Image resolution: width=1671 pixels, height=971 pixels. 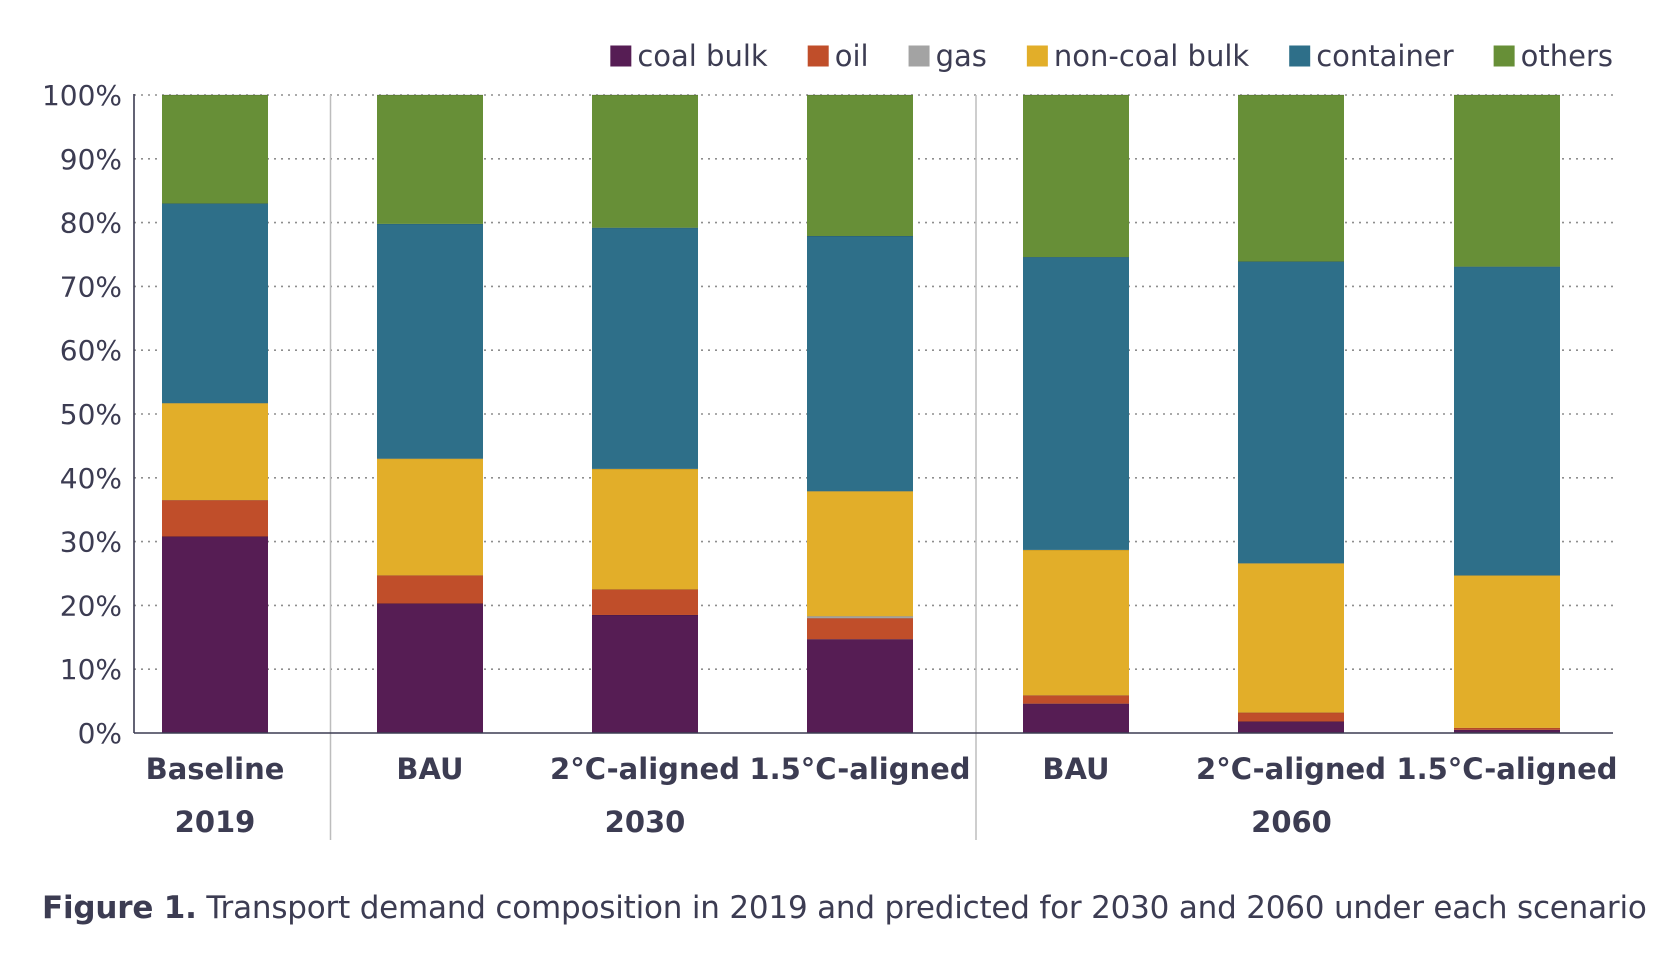 I want to click on legend-label: non-coal bulk, so click(x=1152, y=56).